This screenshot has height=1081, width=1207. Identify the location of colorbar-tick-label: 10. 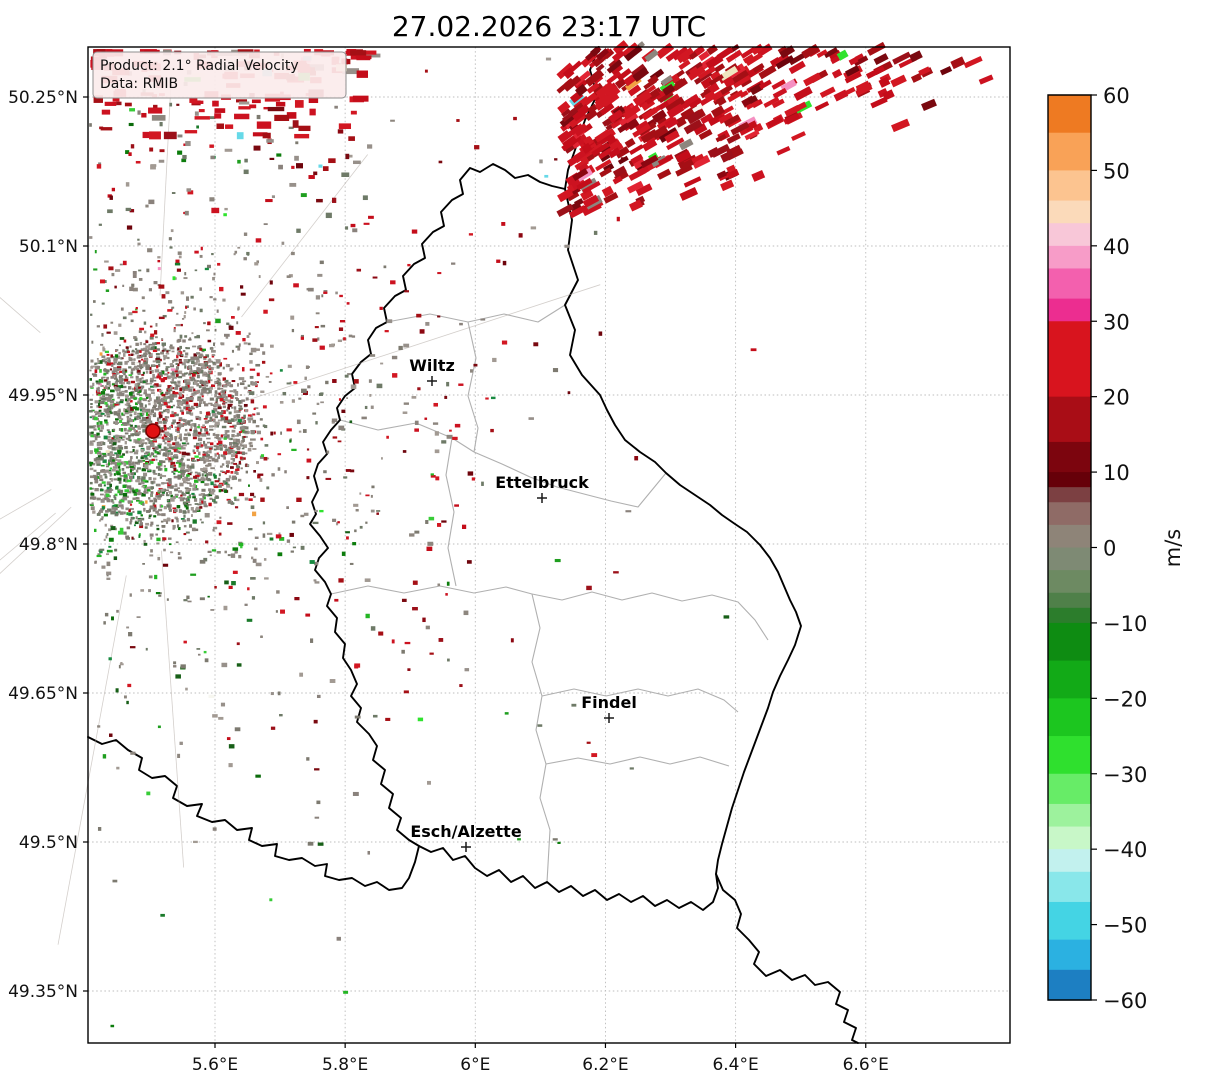
(1116, 473).